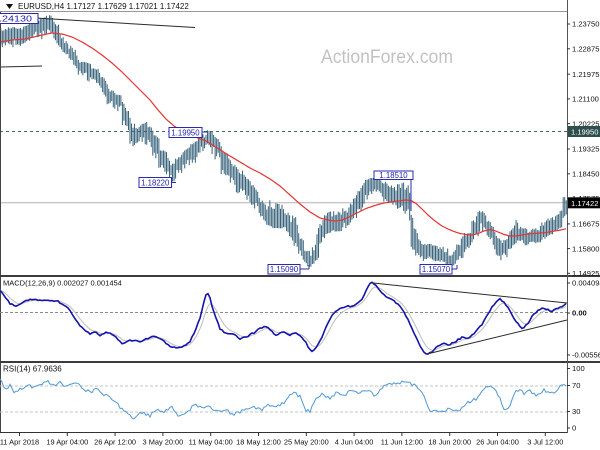 The width and height of the screenshot is (600, 450). What do you see at coordinates (584, 203) in the screenshot?
I see `svg-text: 1.17422` at bounding box center [584, 203].